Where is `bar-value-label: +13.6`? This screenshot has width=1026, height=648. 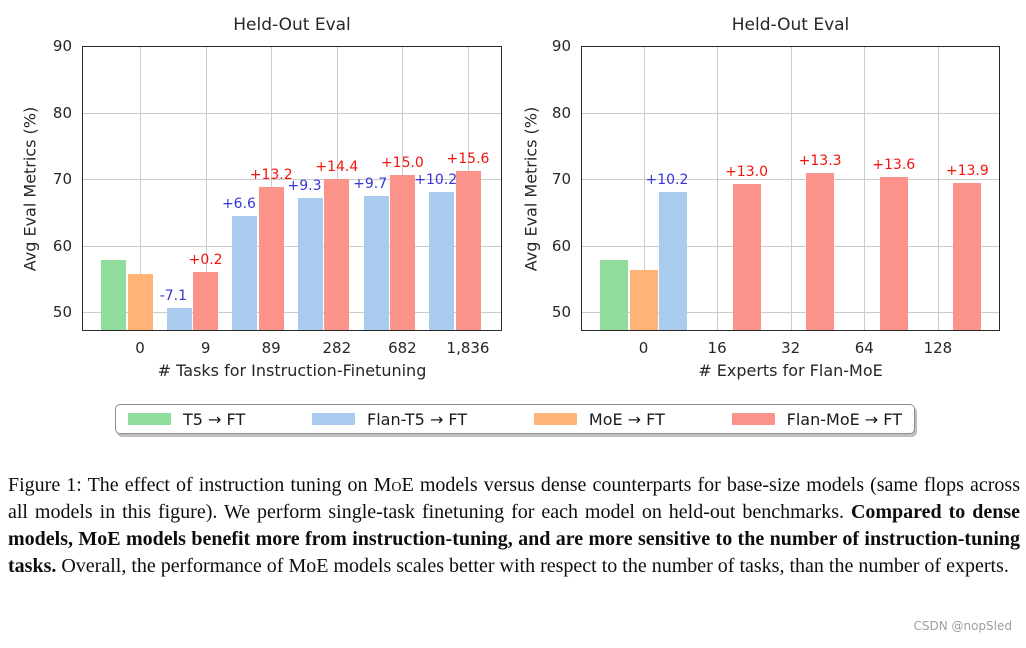
bar-value-label: +13.6 is located at coordinates (894, 164).